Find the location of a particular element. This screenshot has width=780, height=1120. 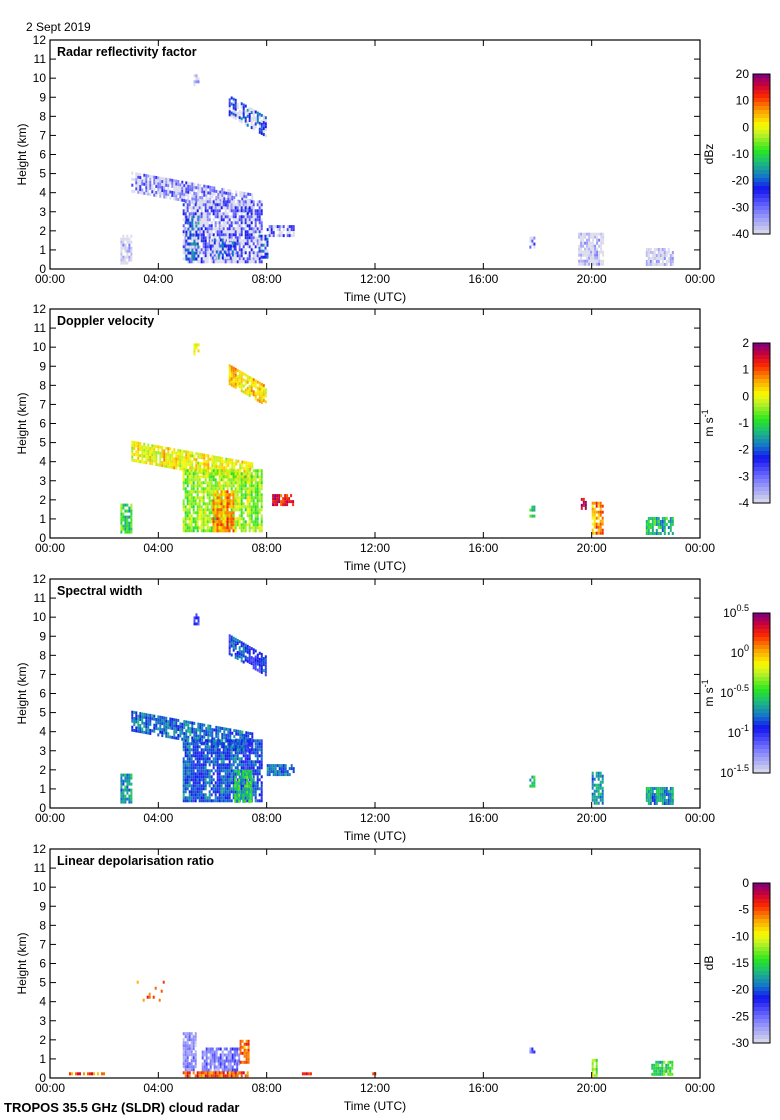

colorbar-tick-label: 1 is located at coordinates (745, 370).